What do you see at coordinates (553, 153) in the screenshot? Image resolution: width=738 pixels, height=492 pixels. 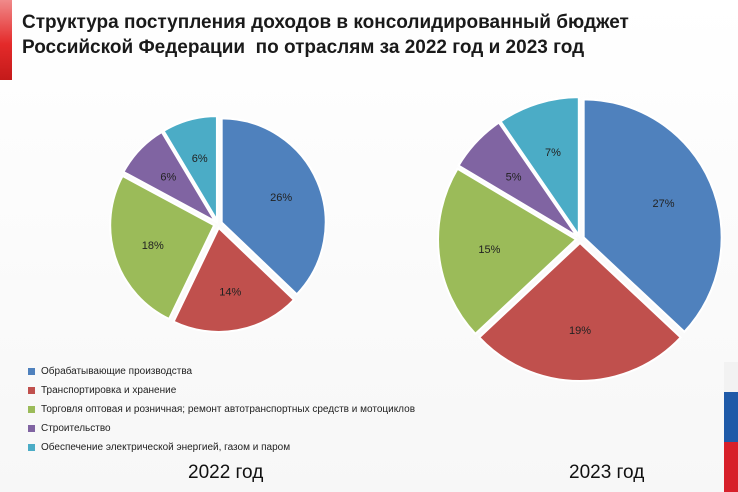 I see `pie-label-2023-energy: 7%` at bounding box center [553, 153].